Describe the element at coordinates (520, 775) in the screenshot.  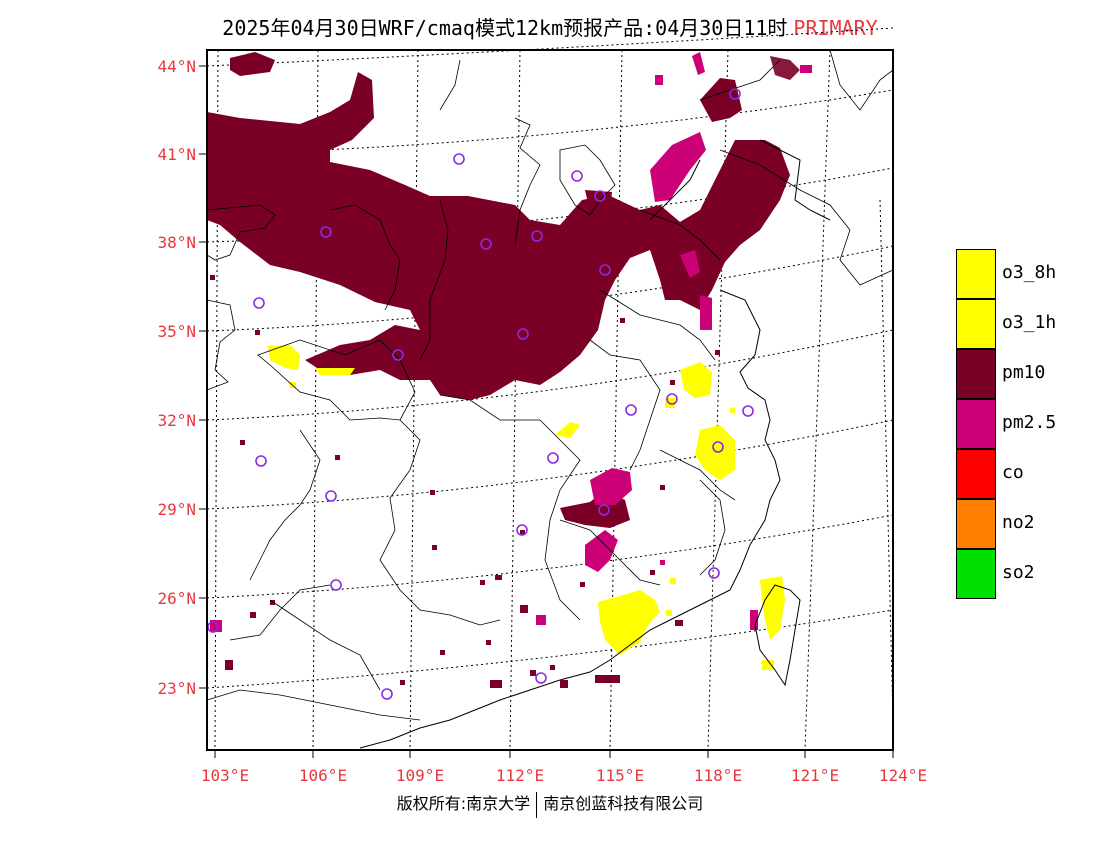
I see `lon-label-112: 112°E` at that location.